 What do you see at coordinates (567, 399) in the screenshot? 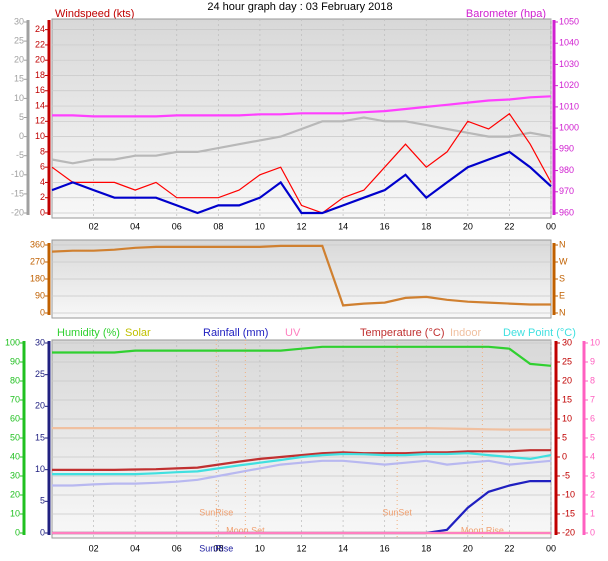
I see `y2-tick-label: 15` at bounding box center [567, 399].